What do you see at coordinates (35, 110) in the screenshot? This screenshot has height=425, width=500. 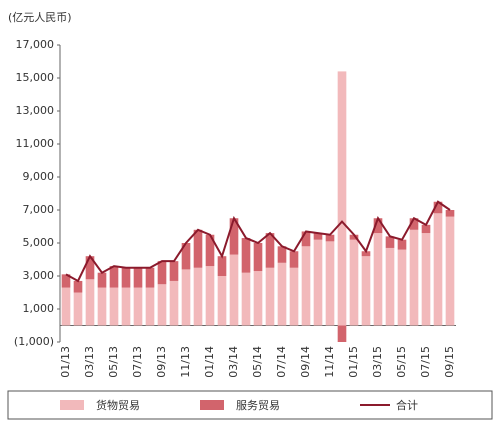 I see `y-tick-label: 13,000` at bounding box center [35, 110].